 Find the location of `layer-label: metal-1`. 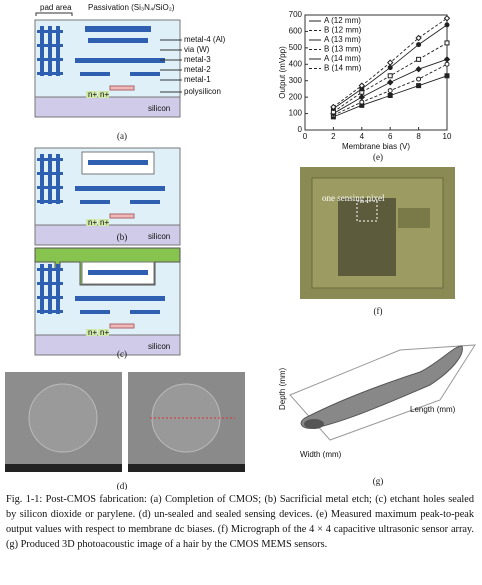

layer-label: metal-1 is located at coordinates (197, 79).